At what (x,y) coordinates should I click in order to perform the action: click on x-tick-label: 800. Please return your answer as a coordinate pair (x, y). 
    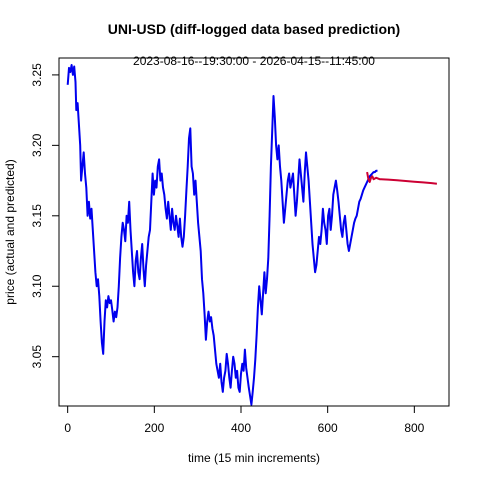
    Looking at the image, I should click on (414, 428).